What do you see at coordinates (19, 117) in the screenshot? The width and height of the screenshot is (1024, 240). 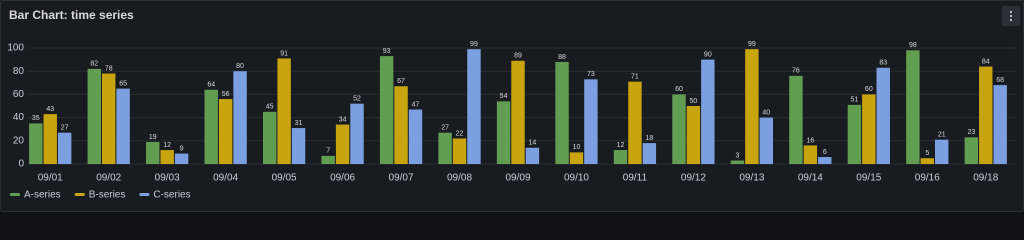 I see `y-tick-label: 40` at bounding box center [19, 117].